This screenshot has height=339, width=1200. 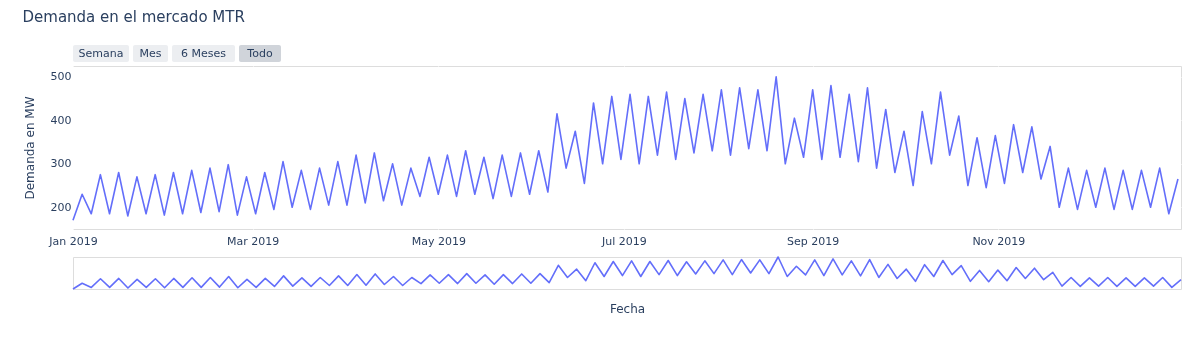 What do you see at coordinates (61, 120) in the screenshot?
I see `y-tick-label: 400` at bounding box center [61, 120].